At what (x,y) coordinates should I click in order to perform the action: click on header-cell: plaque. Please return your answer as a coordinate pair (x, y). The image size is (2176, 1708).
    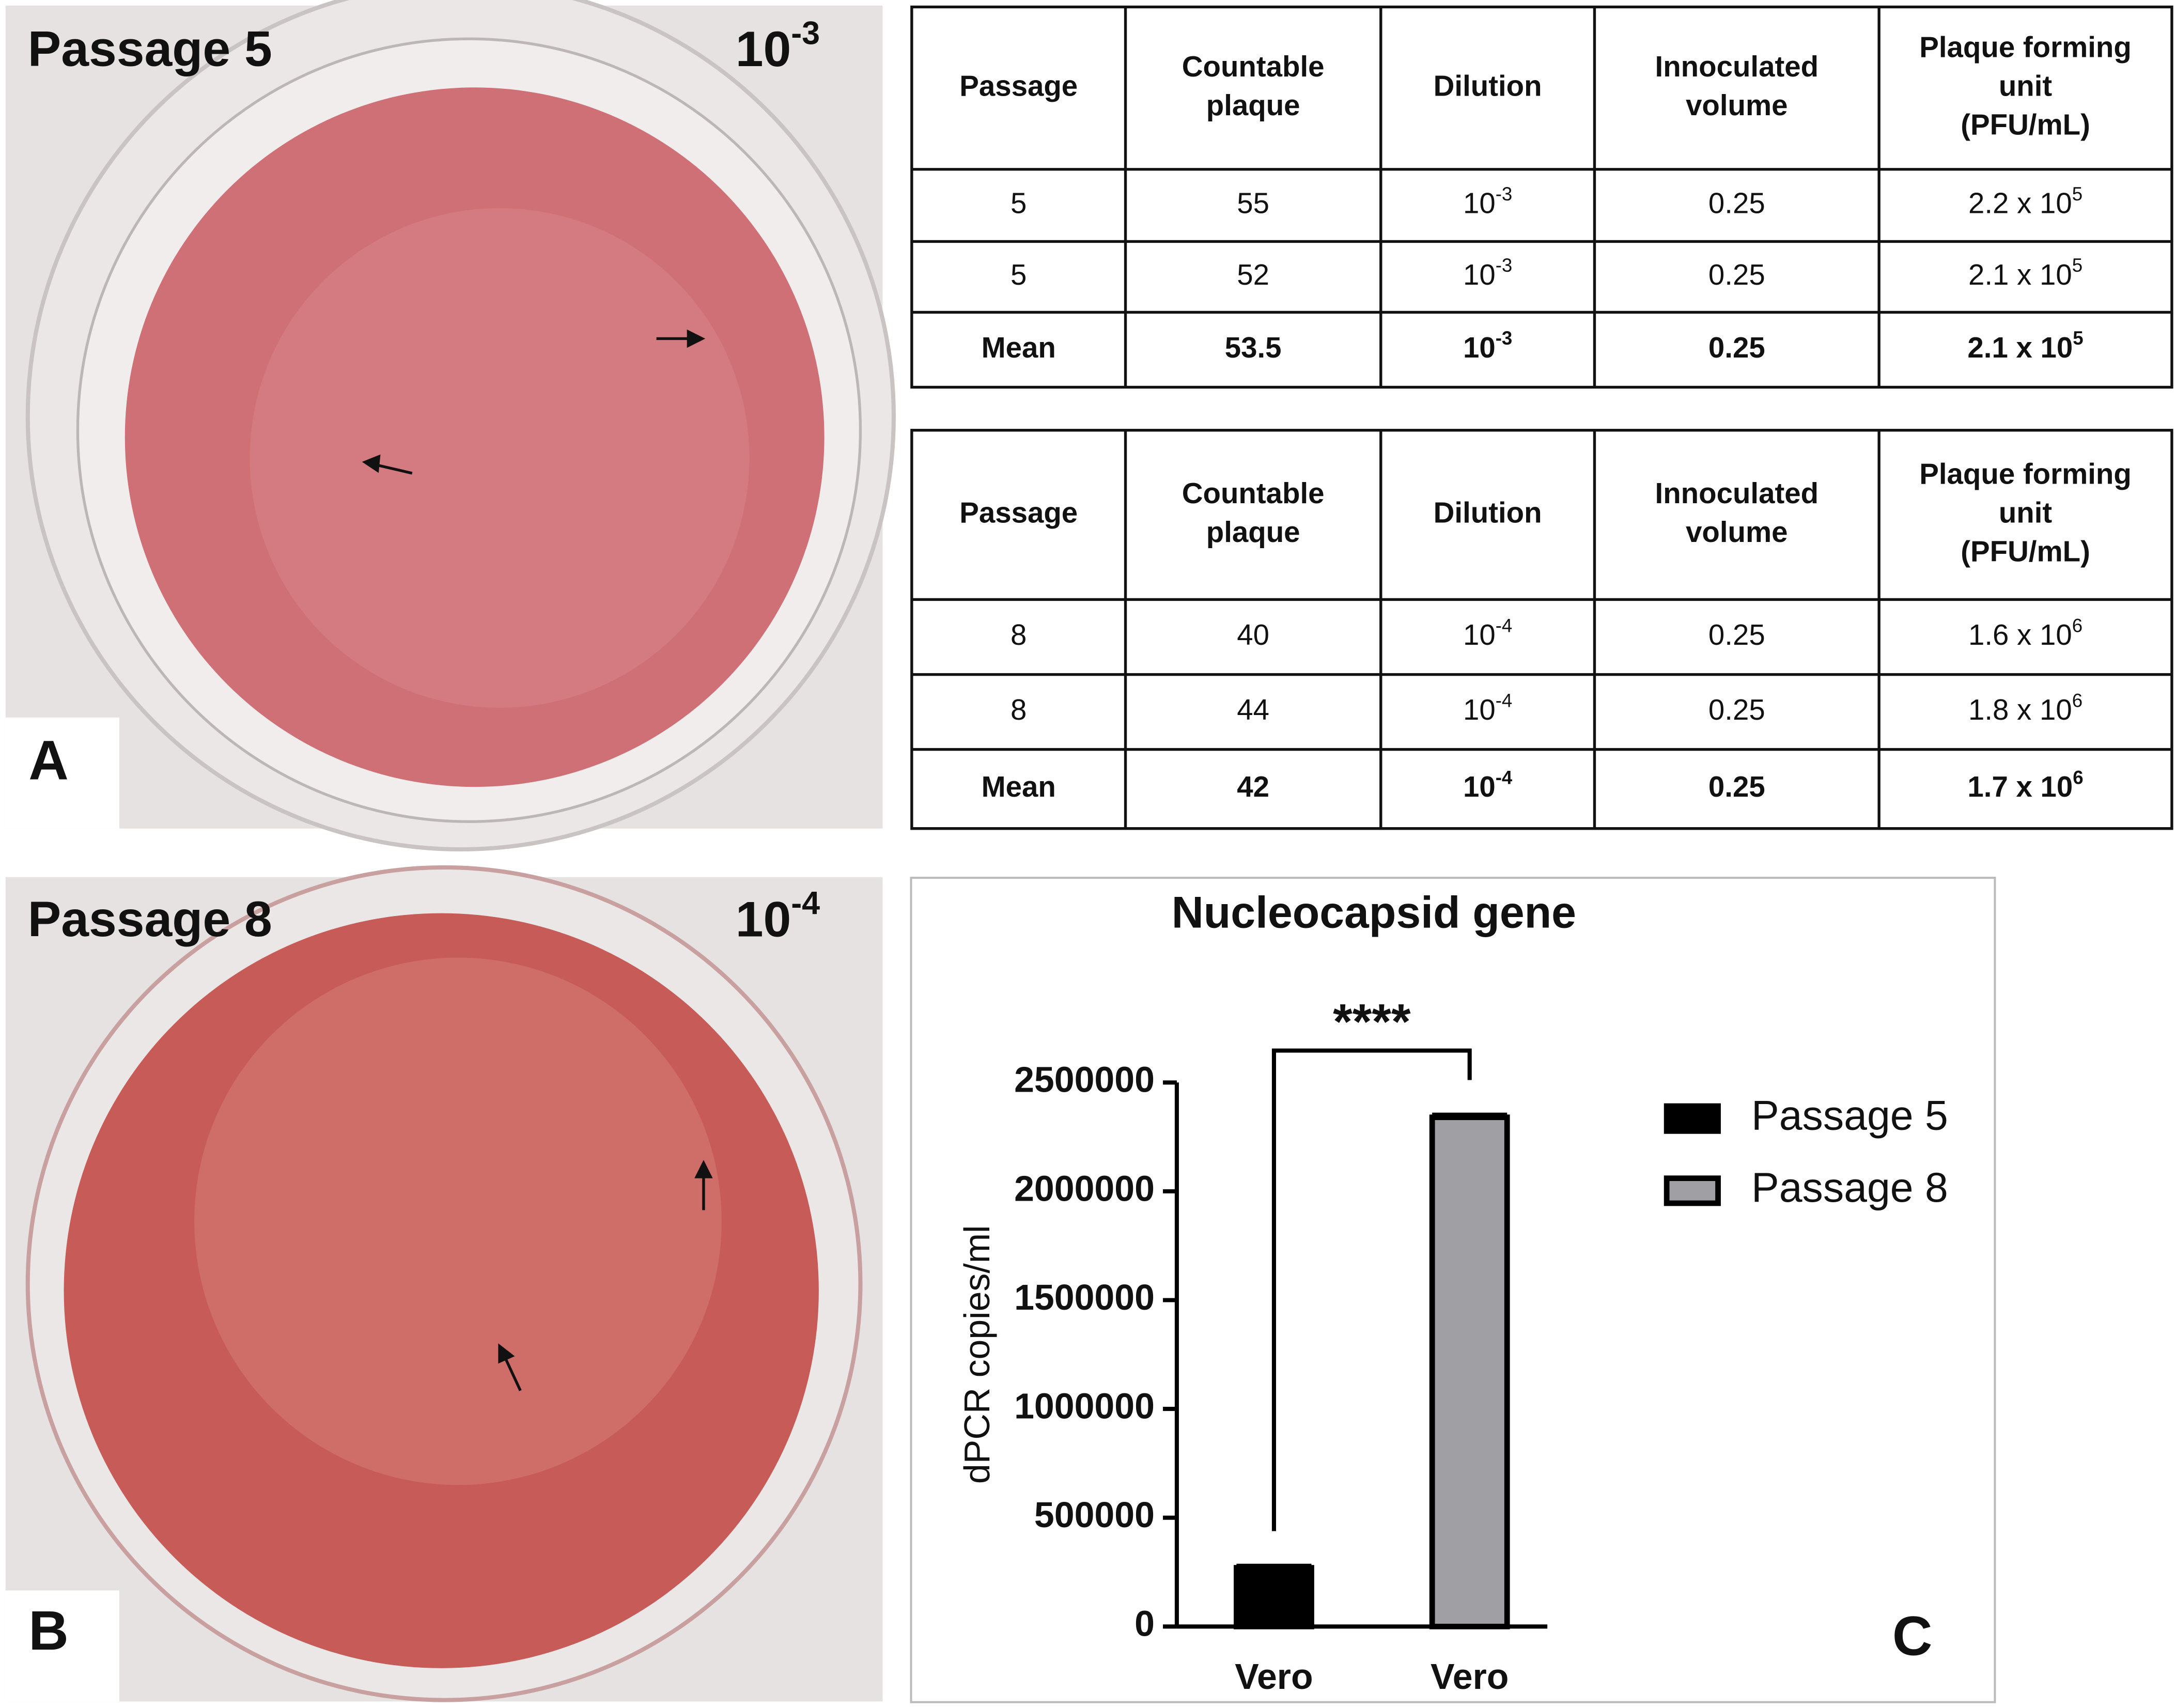
    Looking at the image, I should click on (1253, 532).